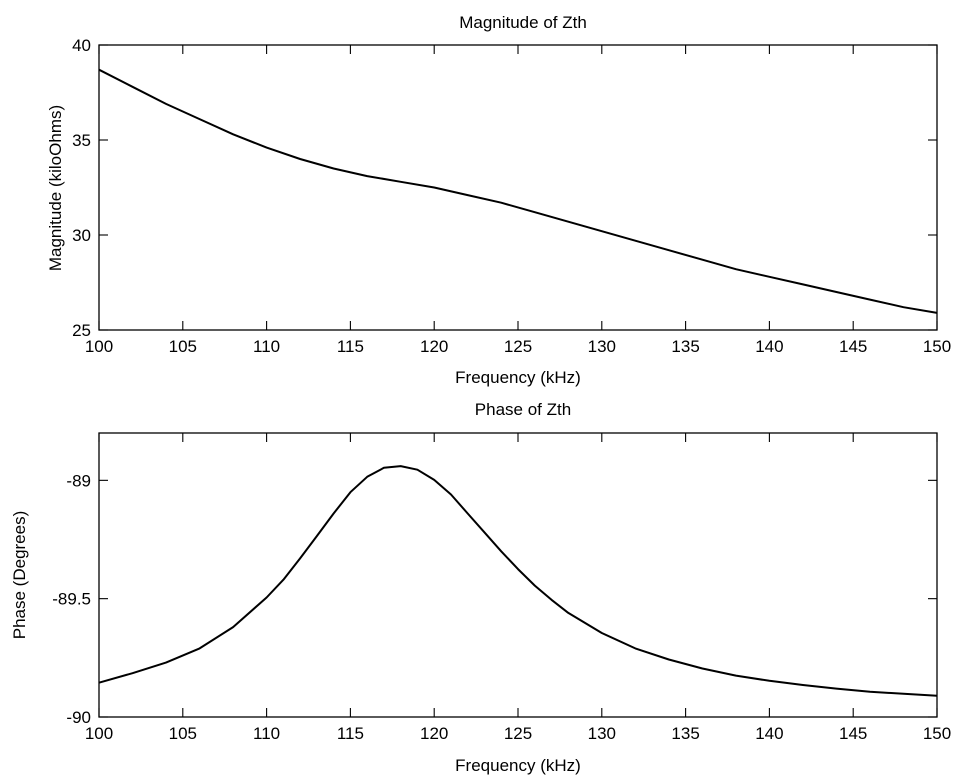 The height and width of the screenshot is (779, 962). I want to click on magnitude-x-tick-label: 125, so click(518, 346).